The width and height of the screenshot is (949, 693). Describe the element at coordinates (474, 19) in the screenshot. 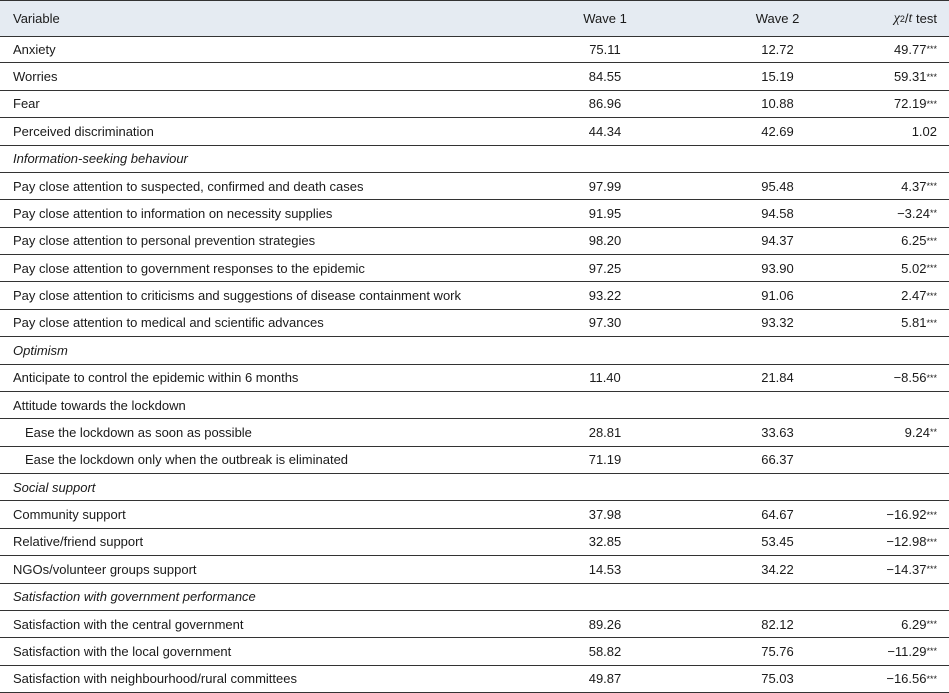

I see `header-row: Variable Wave 1 Wave 2 χ 2/t test` at that location.